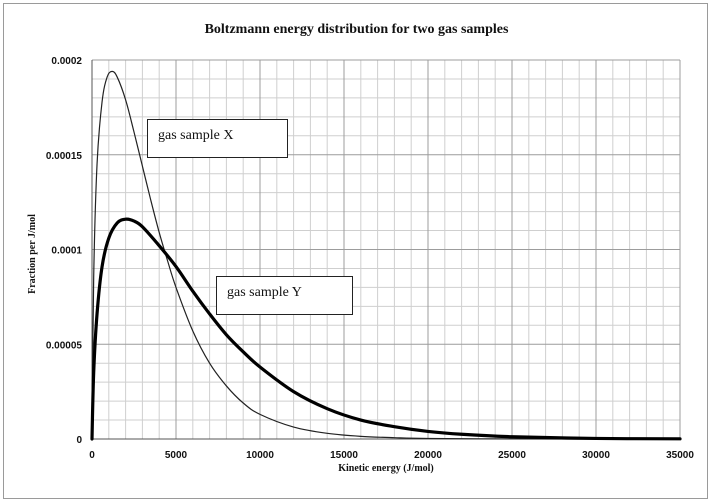 The height and width of the screenshot is (504, 713). Describe the element at coordinates (176, 455) in the screenshot. I see `x-tick-label: 5000` at that location.